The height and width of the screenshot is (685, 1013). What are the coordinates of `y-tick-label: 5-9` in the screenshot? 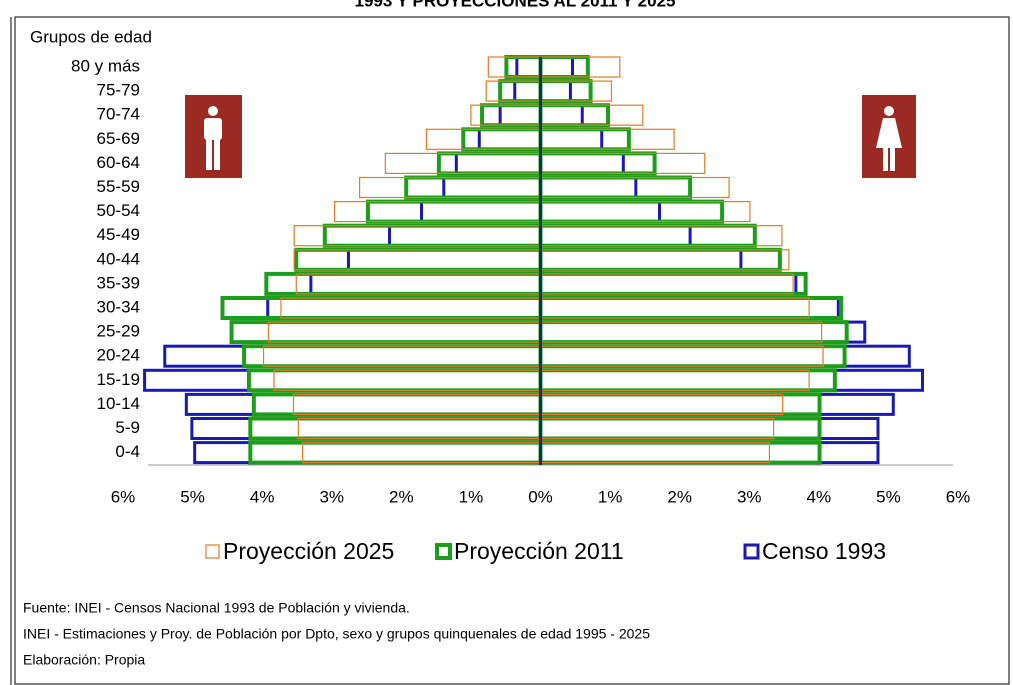 It's located at (127, 427).